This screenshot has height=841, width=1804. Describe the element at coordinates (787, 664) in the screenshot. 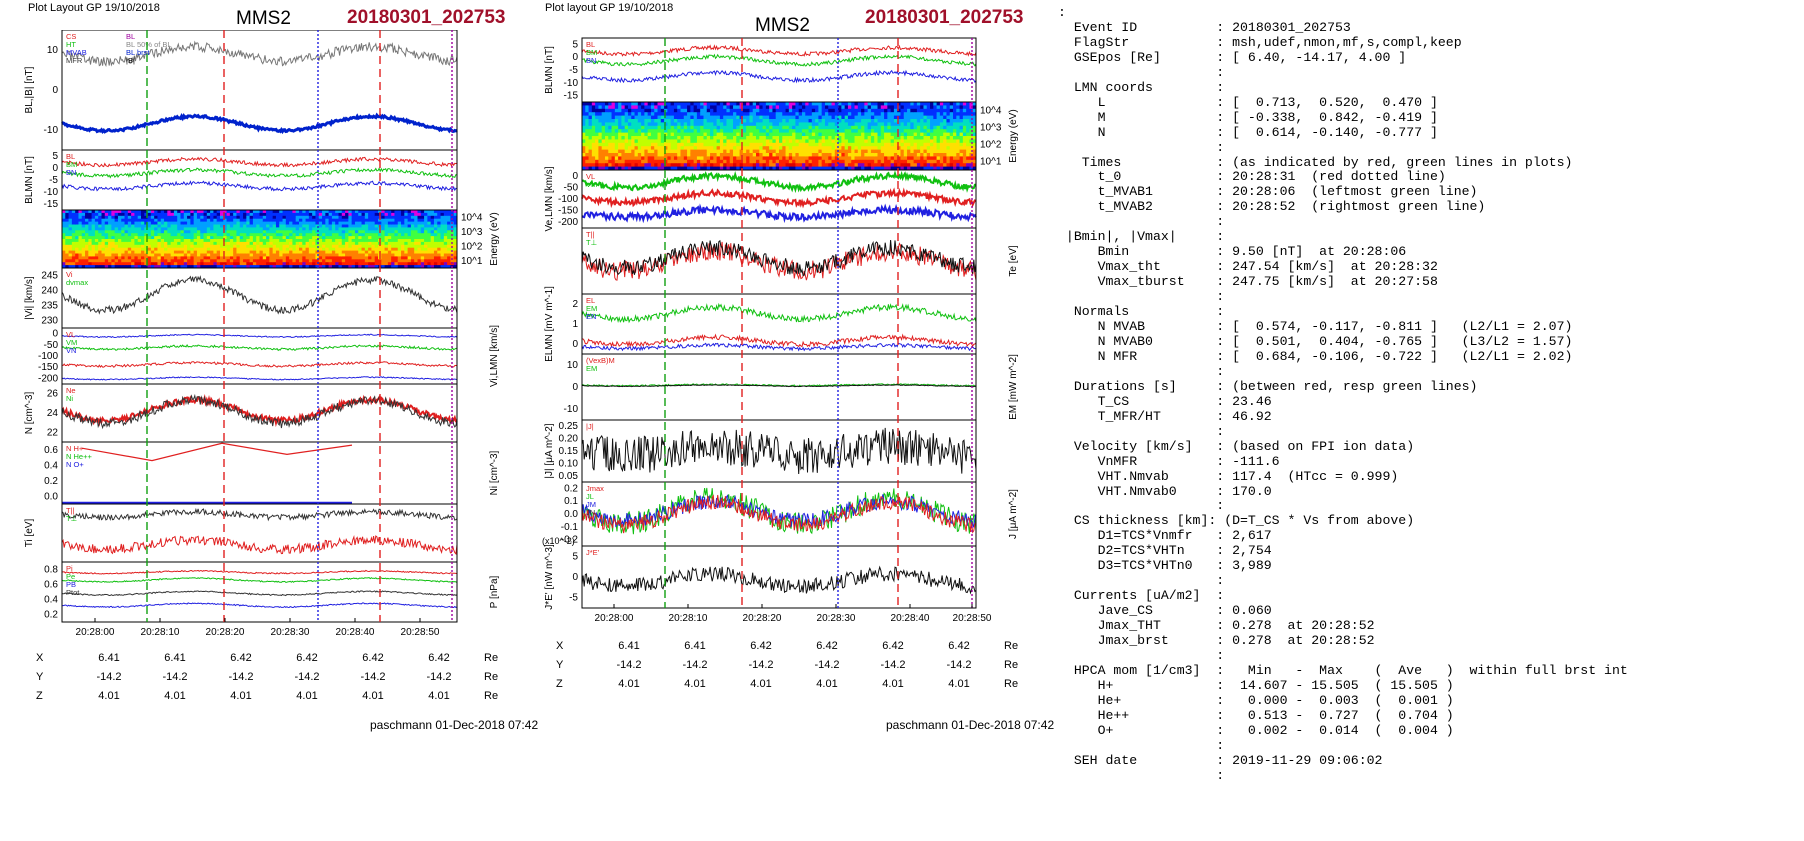

I see `position-row: Y -14.2 -14.2 -14.2 -14.2 -14.2 -14.2 Re` at that location.